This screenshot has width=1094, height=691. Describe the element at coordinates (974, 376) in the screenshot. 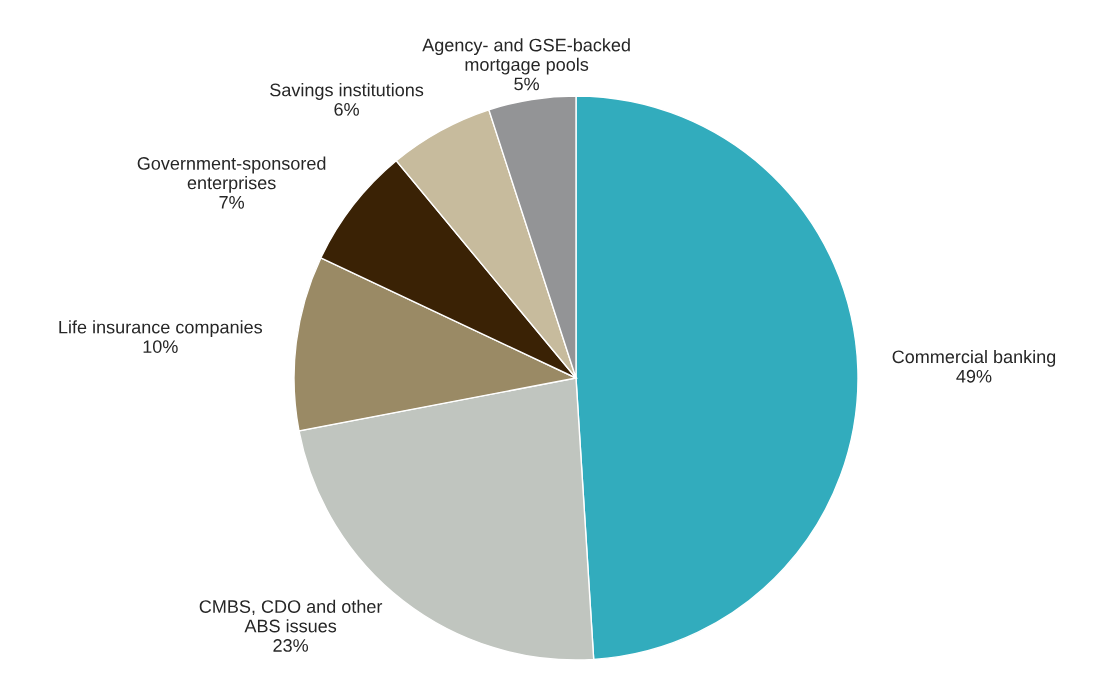

I see `data-label: 49%` at that location.